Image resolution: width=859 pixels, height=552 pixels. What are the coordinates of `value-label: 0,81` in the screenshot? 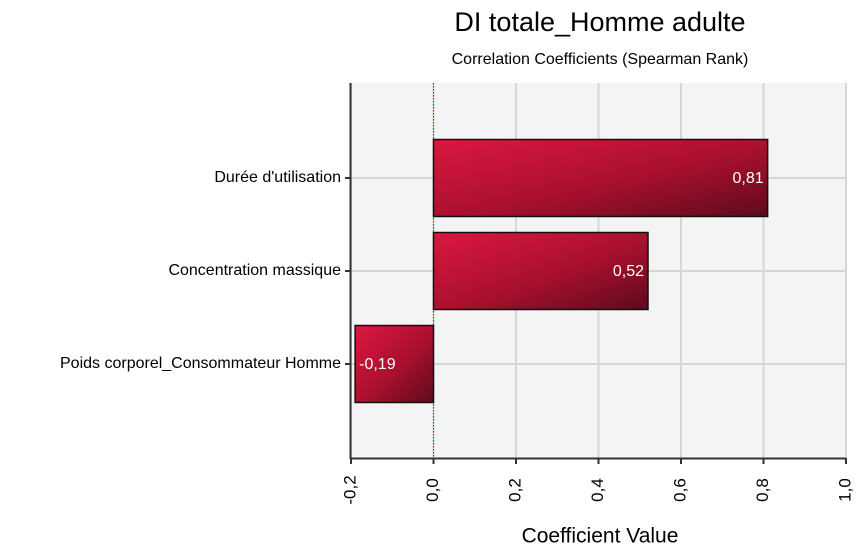 It's located at (747, 178).